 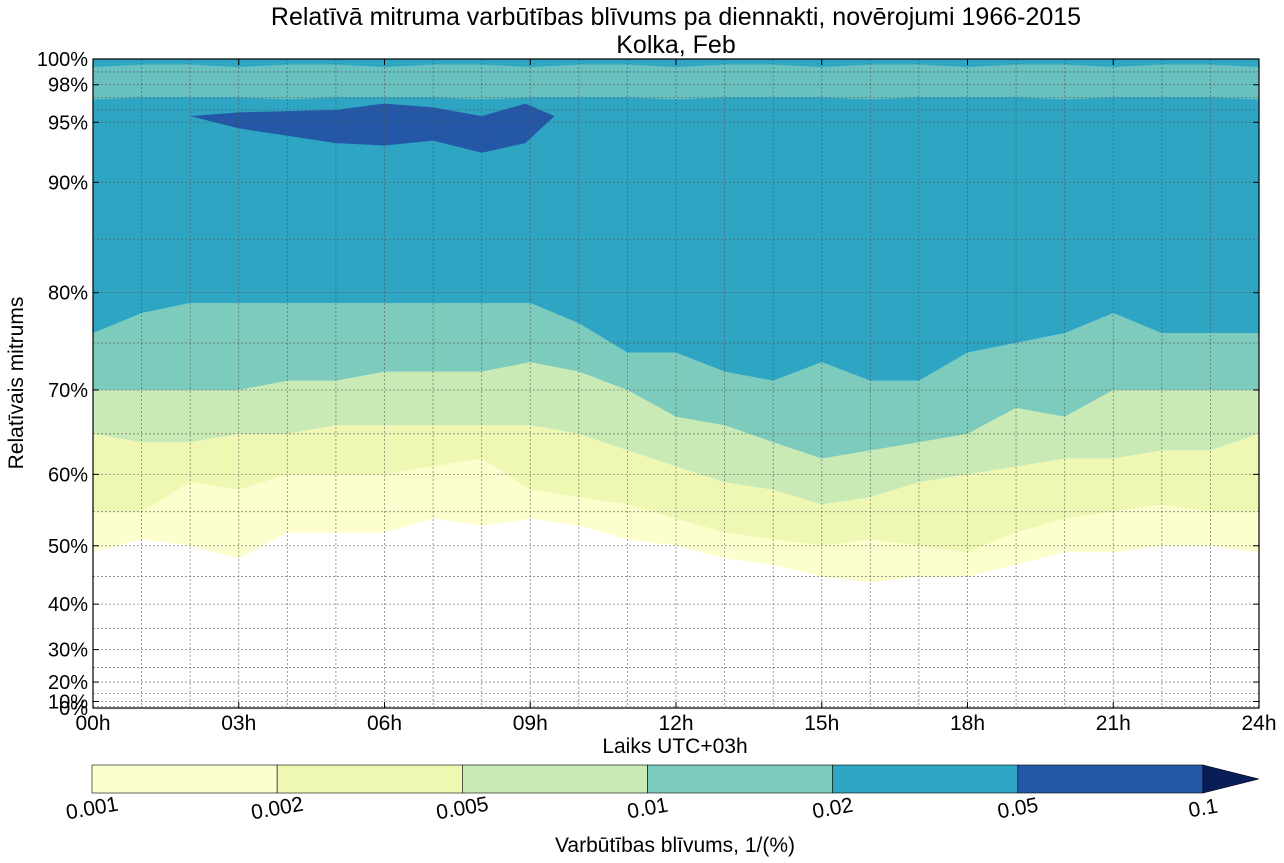 What do you see at coordinates (675, 845) in the screenshot?
I see `colorbar-label: Varbūtības blīvums, 1/(%)` at bounding box center [675, 845].